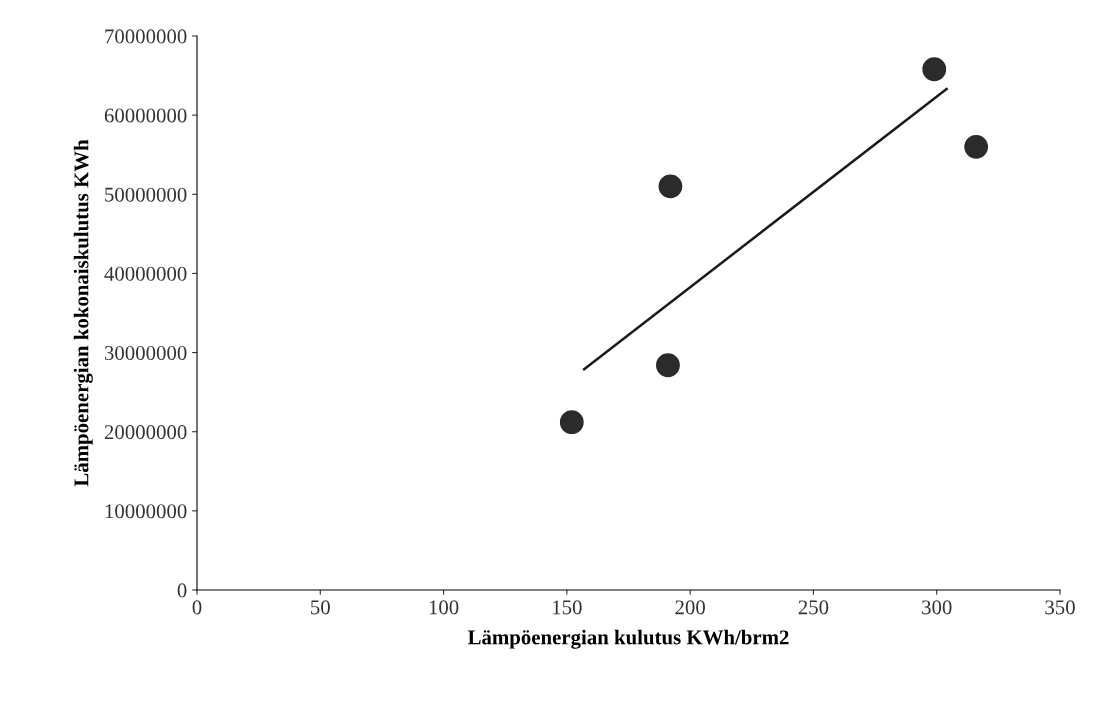 The height and width of the screenshot is (701, 1111). What do you see at coordinates (320, 607) in the screenshot?
I see `x-tick-label: 50` at bounding box center [320, 607].